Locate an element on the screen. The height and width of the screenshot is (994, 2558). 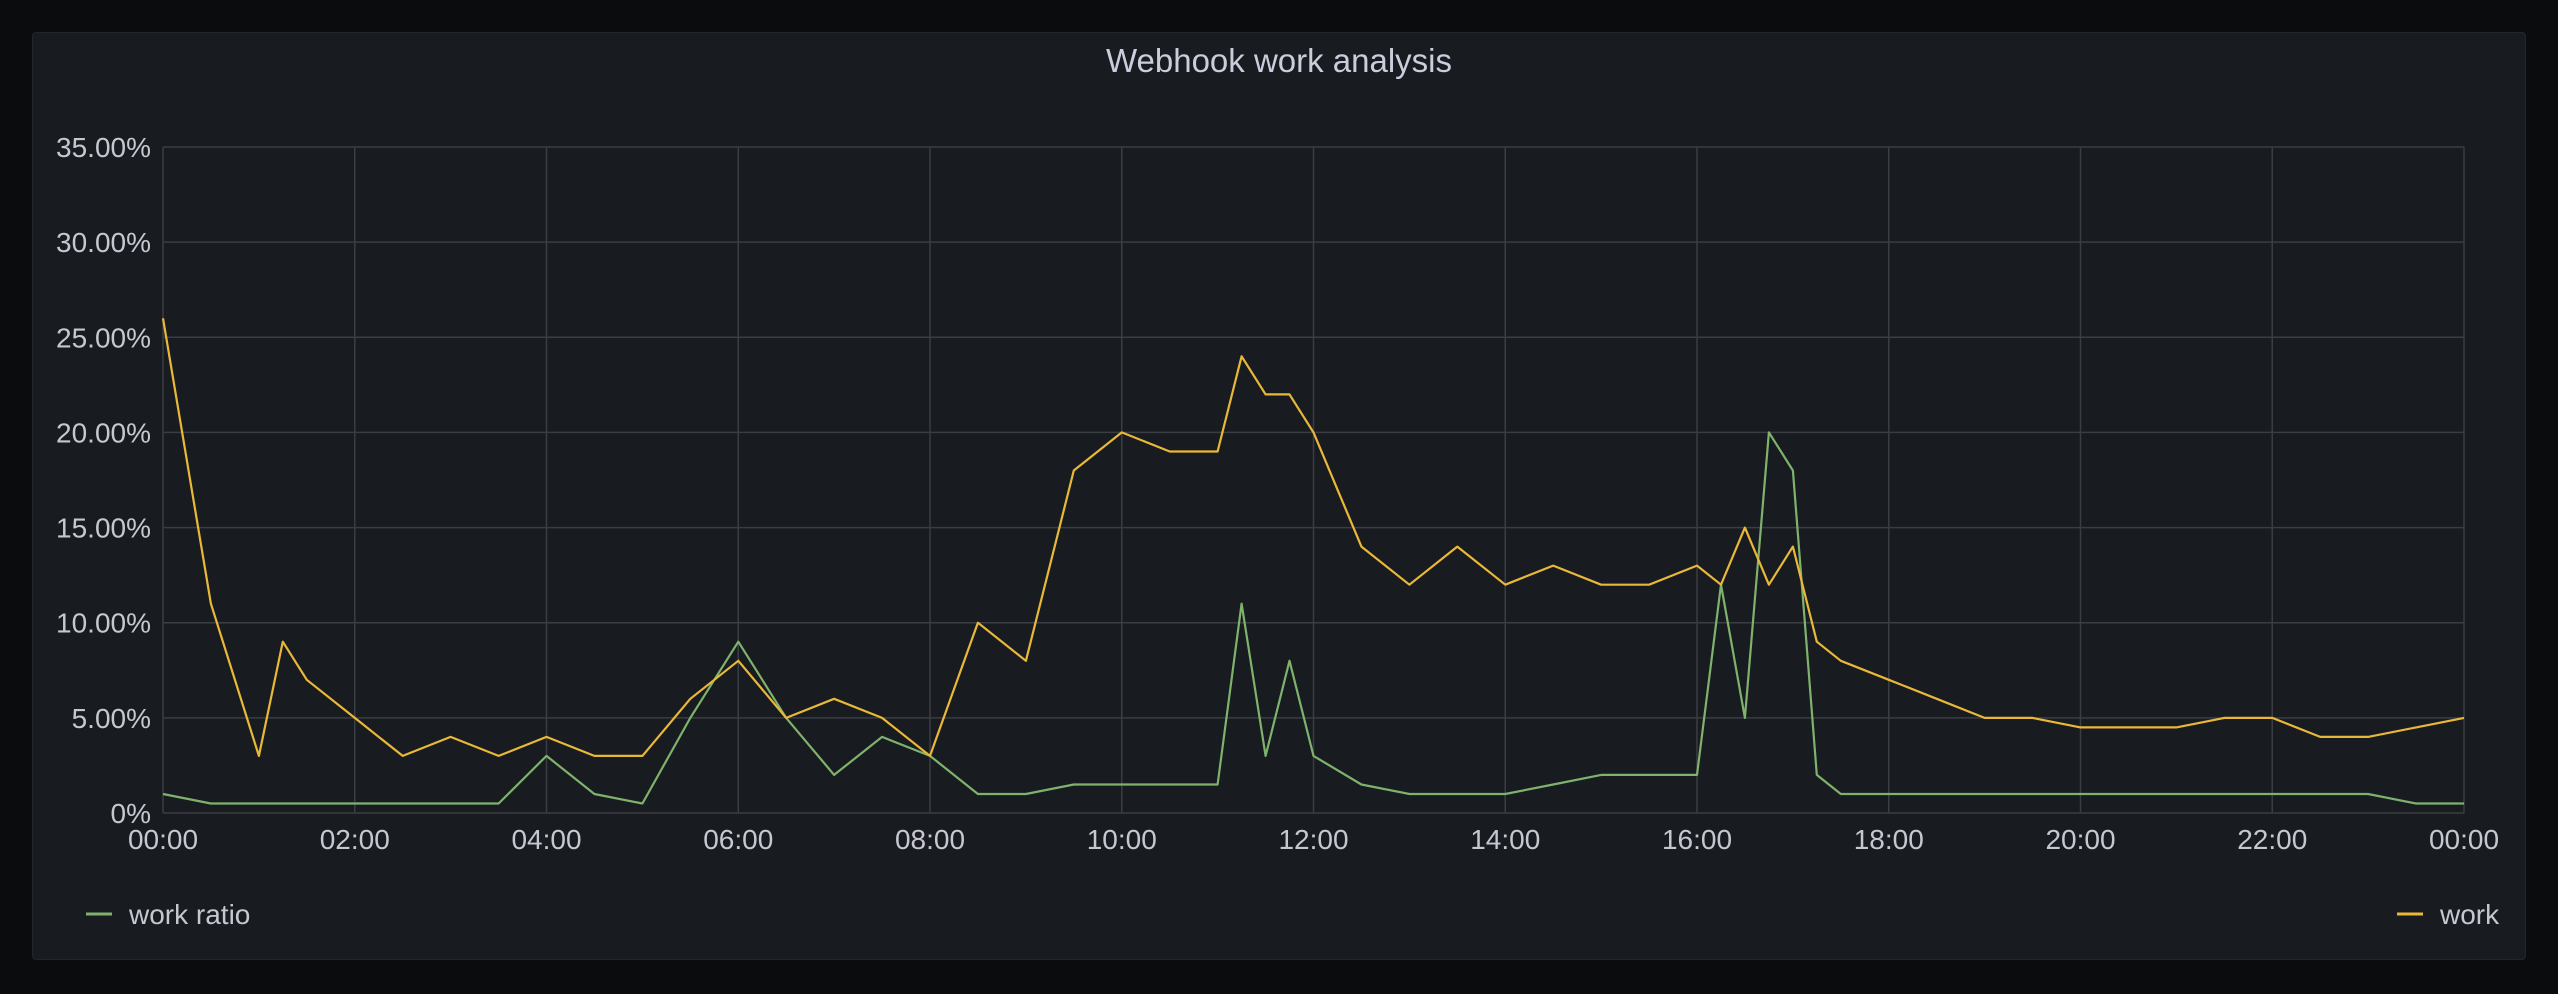
x-tick-label: 20:00 is located at coordinates (2080, 839).